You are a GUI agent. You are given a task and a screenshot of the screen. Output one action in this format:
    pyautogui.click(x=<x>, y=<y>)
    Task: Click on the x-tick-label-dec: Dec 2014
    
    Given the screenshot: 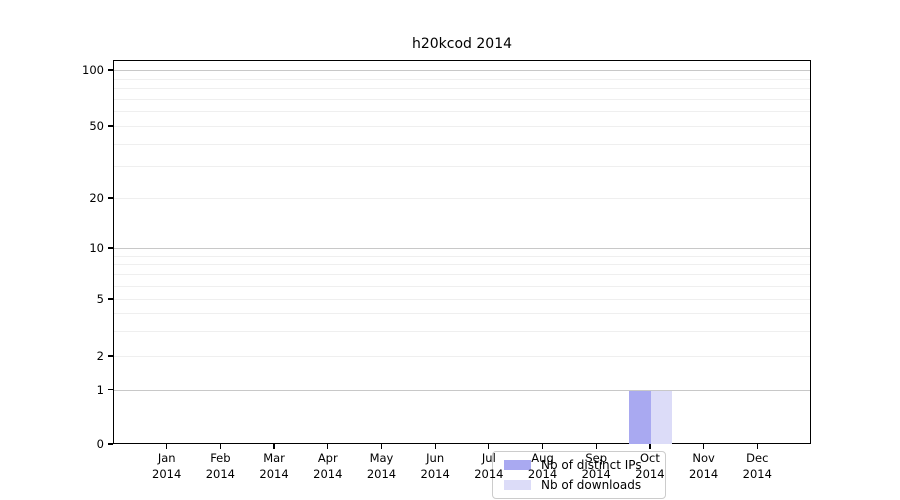 What is the action you would take?
    pyautogui.click(x=757, y=466)
    